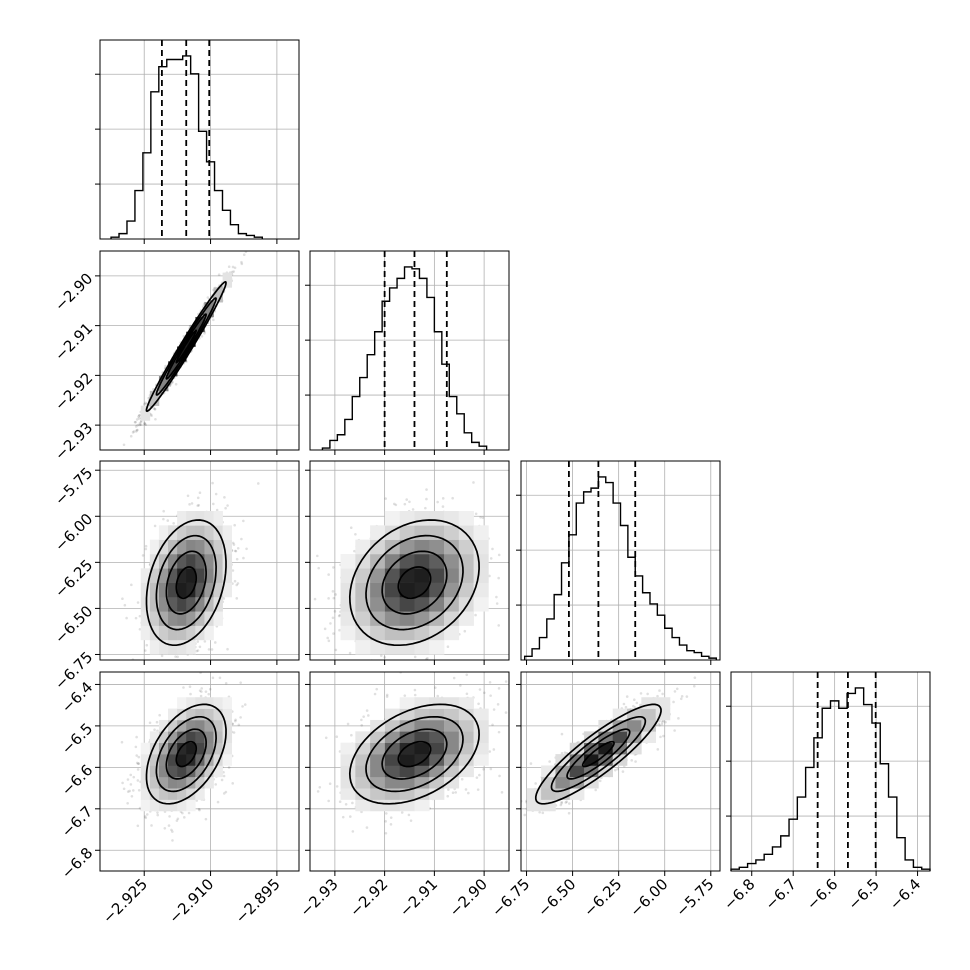  What do you see at coordinates (404, 358) in the screenshot?
I see `histogram-p1` at bounding box center [404, 358].